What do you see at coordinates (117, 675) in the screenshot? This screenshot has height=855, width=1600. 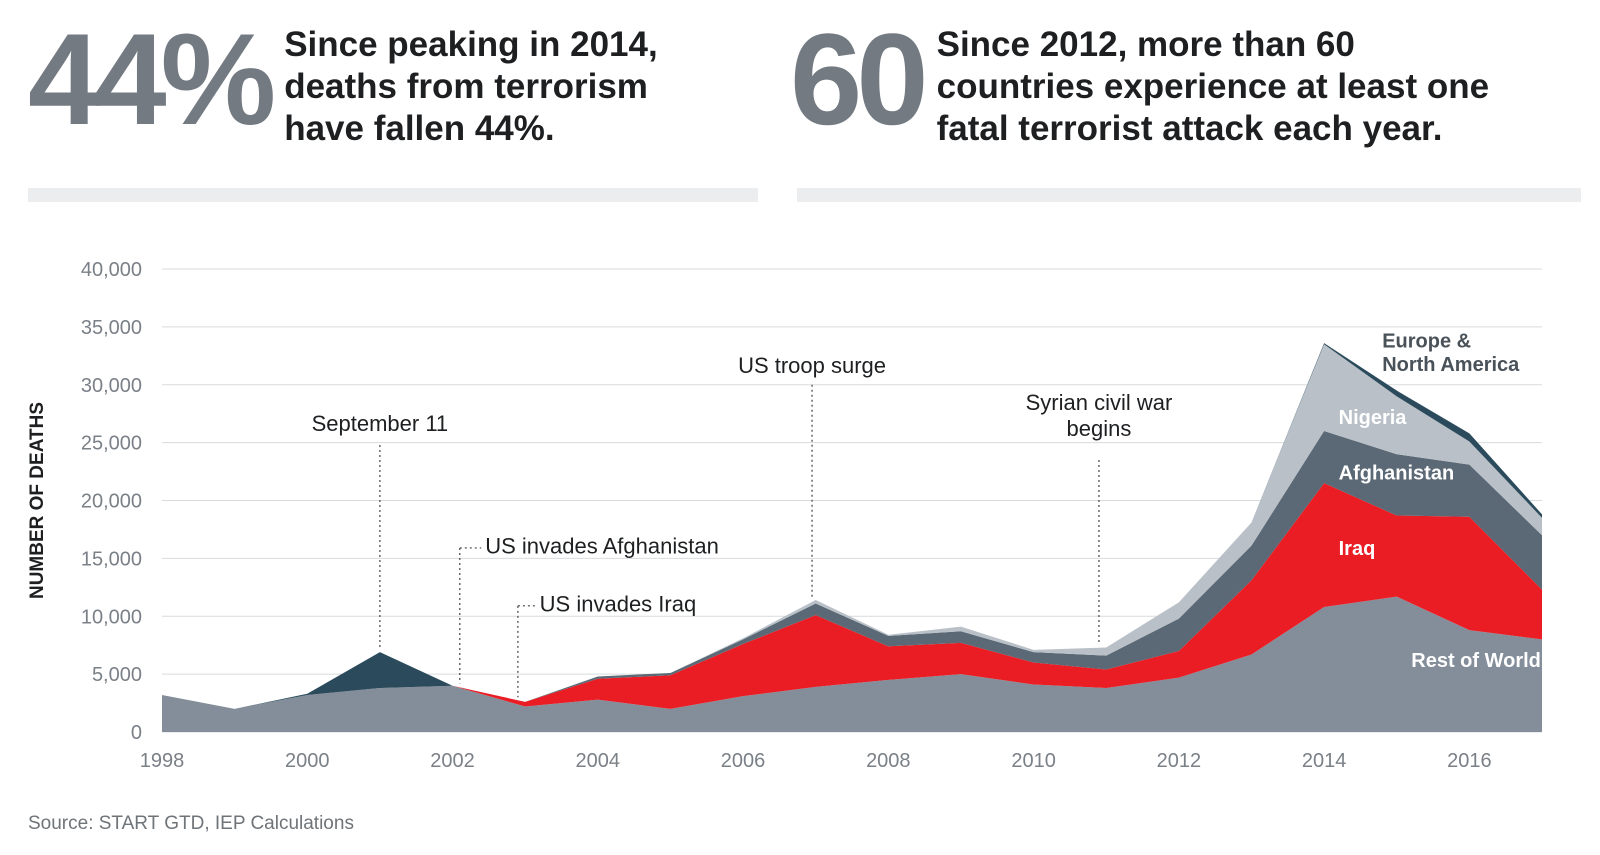 I see `y-tick-label: 5,000` at bounding box center [117, 675].